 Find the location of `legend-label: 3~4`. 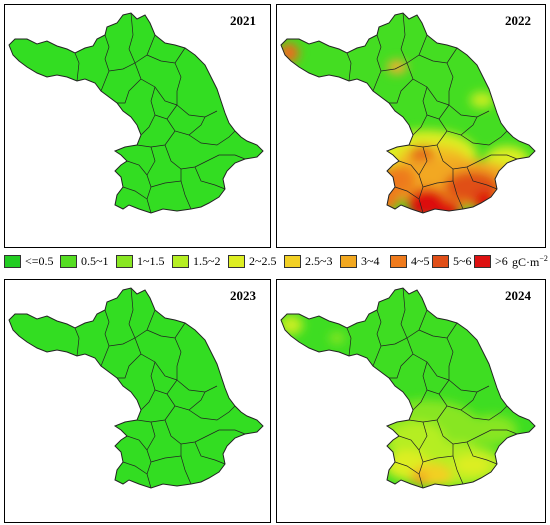

legend-label: 3~4 is located at coordinates (370, 261).